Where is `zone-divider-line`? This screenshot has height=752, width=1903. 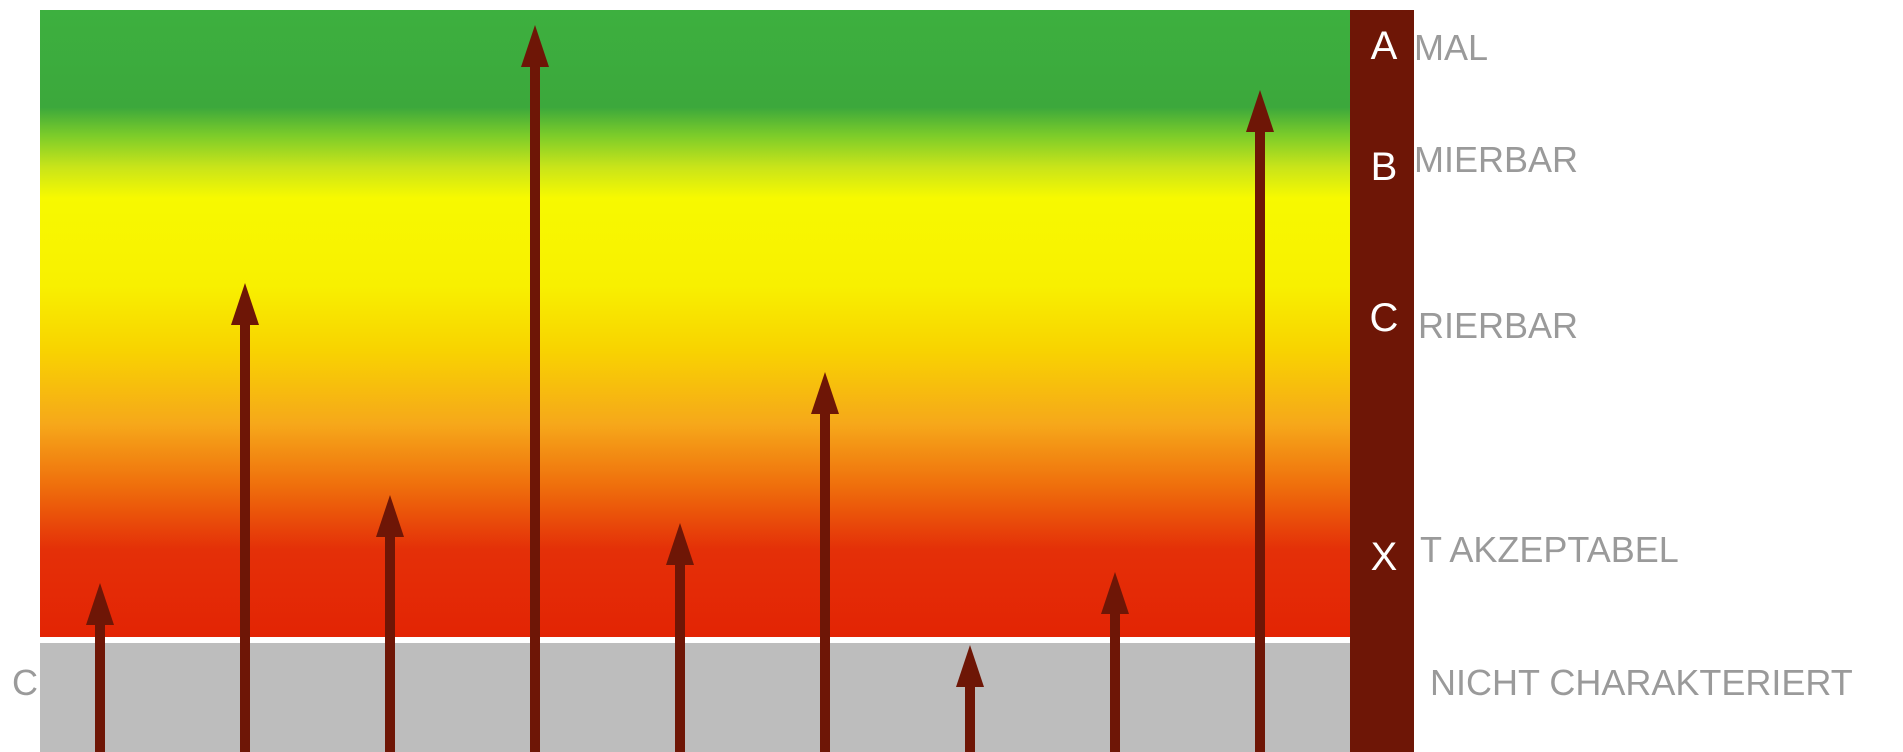
zone-divider-line is located at coordinates (695, 640).